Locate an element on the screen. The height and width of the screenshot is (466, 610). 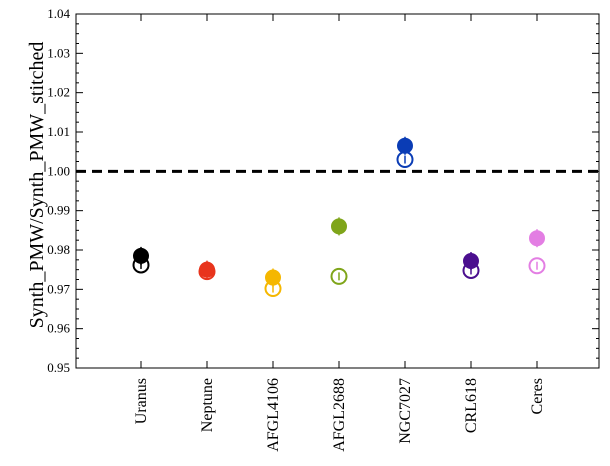
x-category-label: NGC7027 is located at coordinates (405, 411).